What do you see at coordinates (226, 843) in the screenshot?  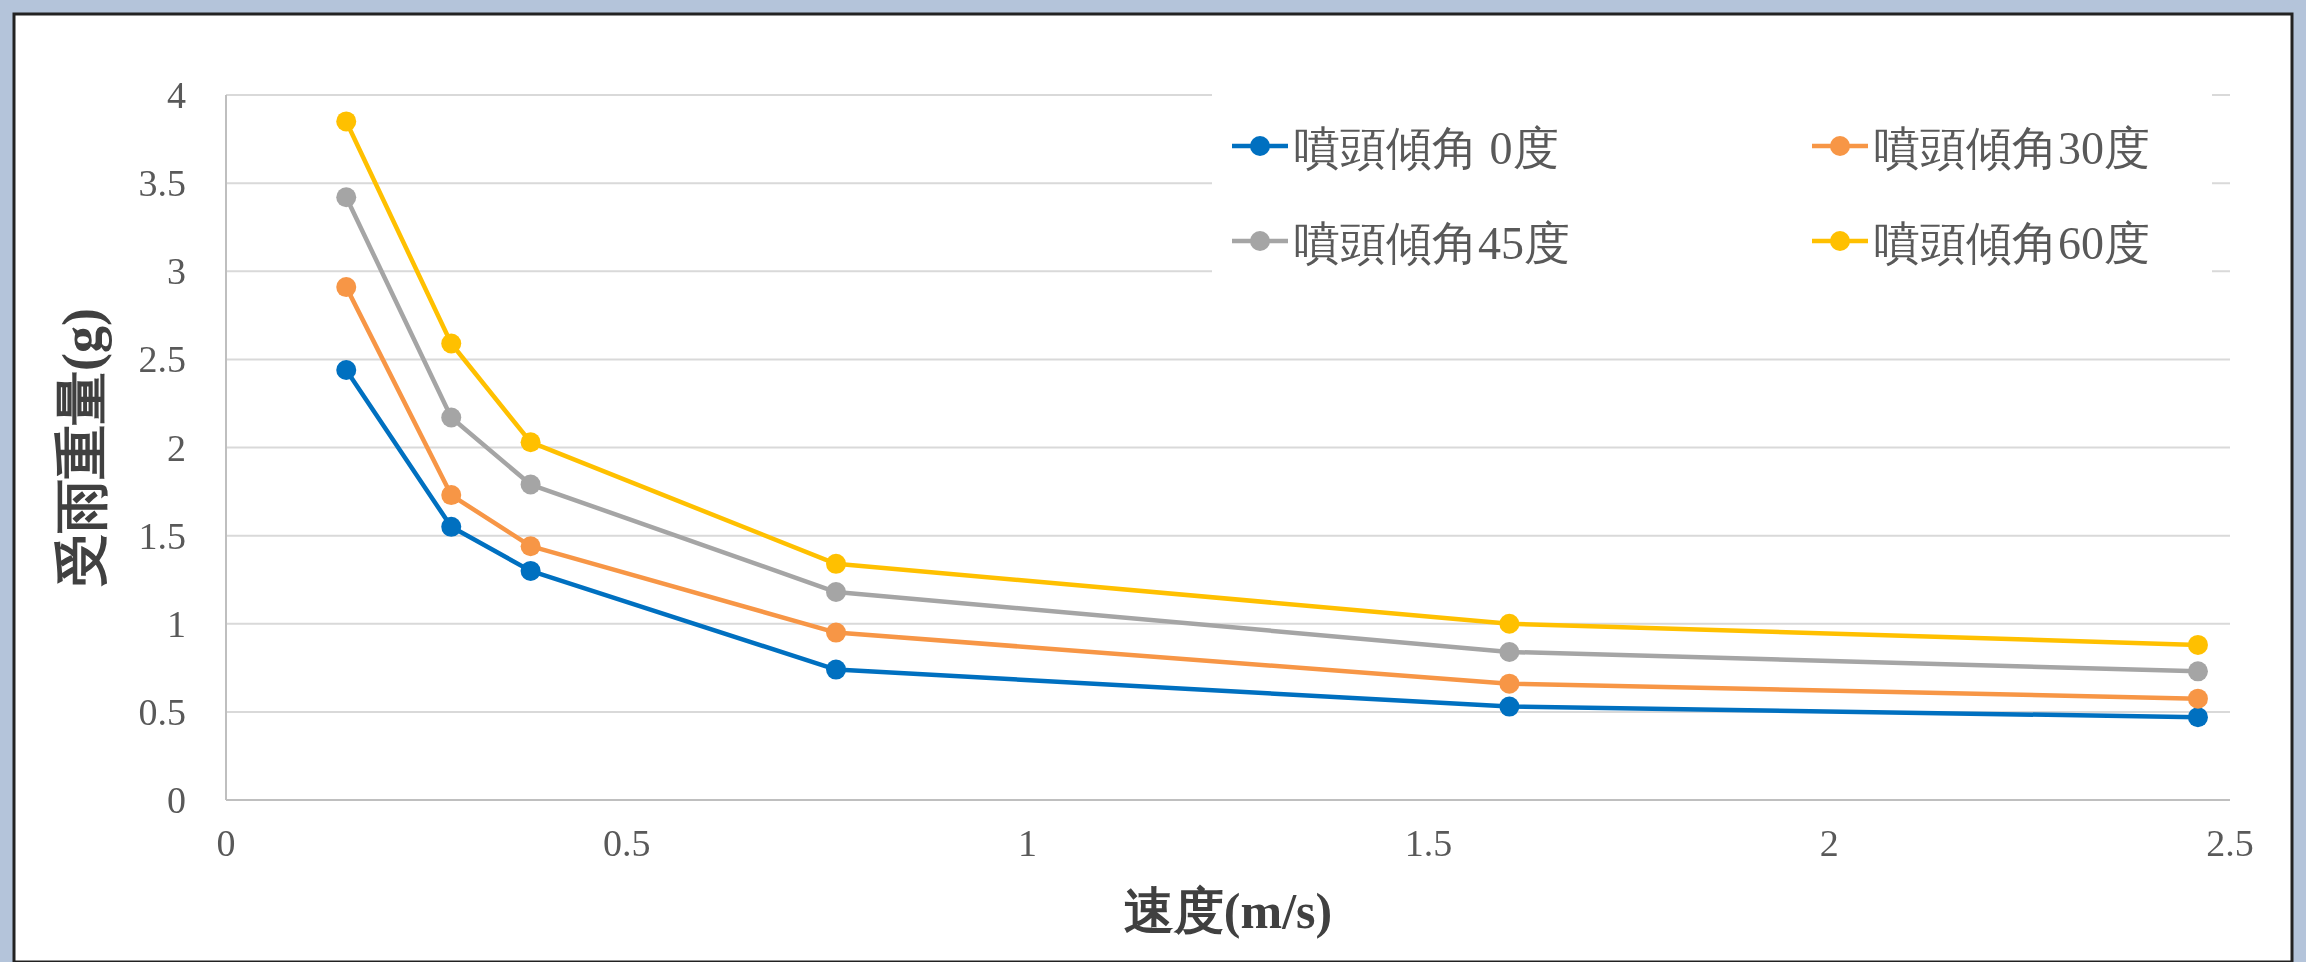 I see `x-tick-label: 0` at bounding box center [226, 843].